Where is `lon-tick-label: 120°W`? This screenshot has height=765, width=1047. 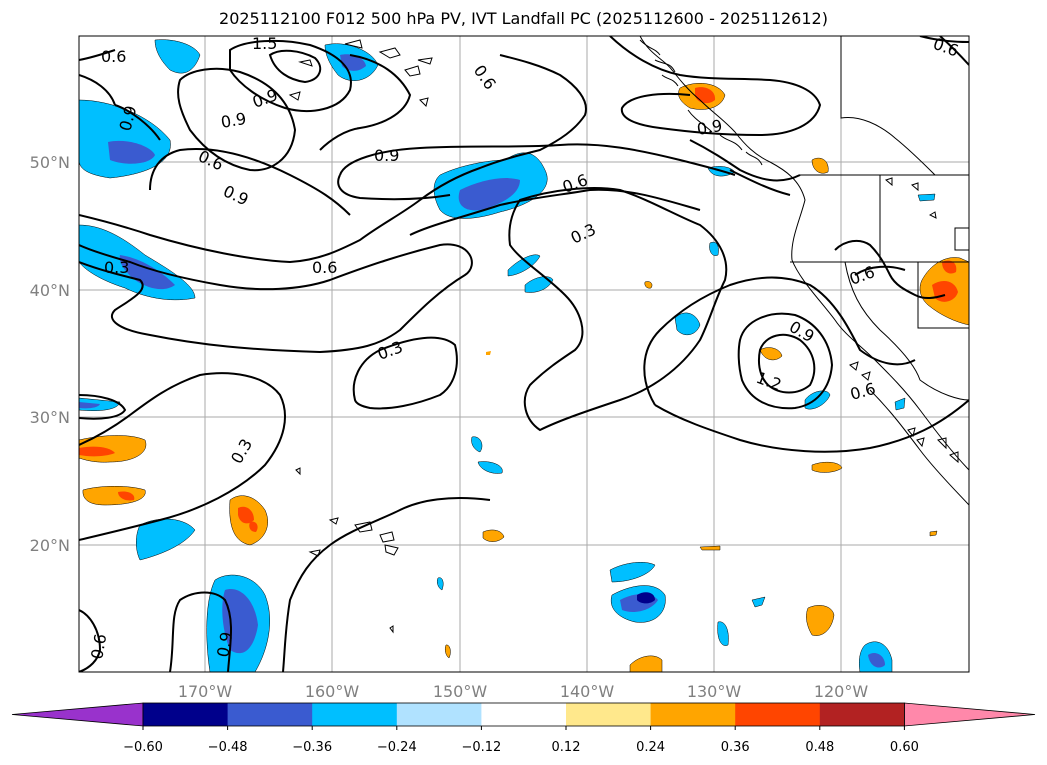
lon-tick-label: 120°W is located at coordinates (841, 691).